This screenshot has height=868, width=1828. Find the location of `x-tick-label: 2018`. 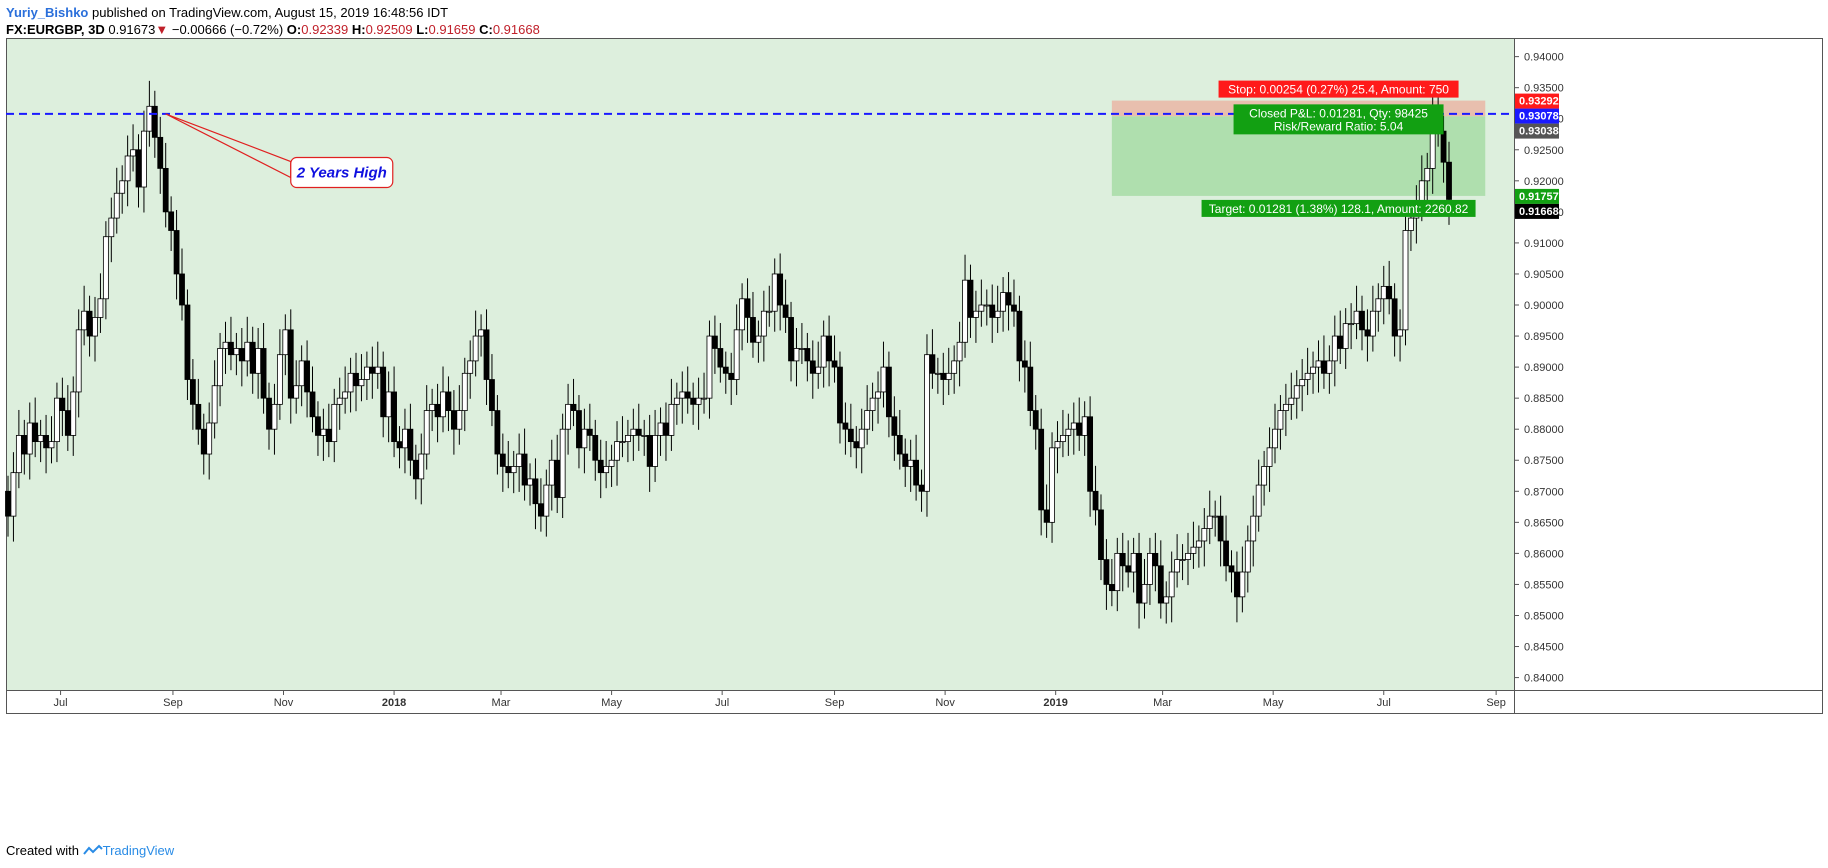

x-tick-label: 2018 is located at coordinates (394, 703).